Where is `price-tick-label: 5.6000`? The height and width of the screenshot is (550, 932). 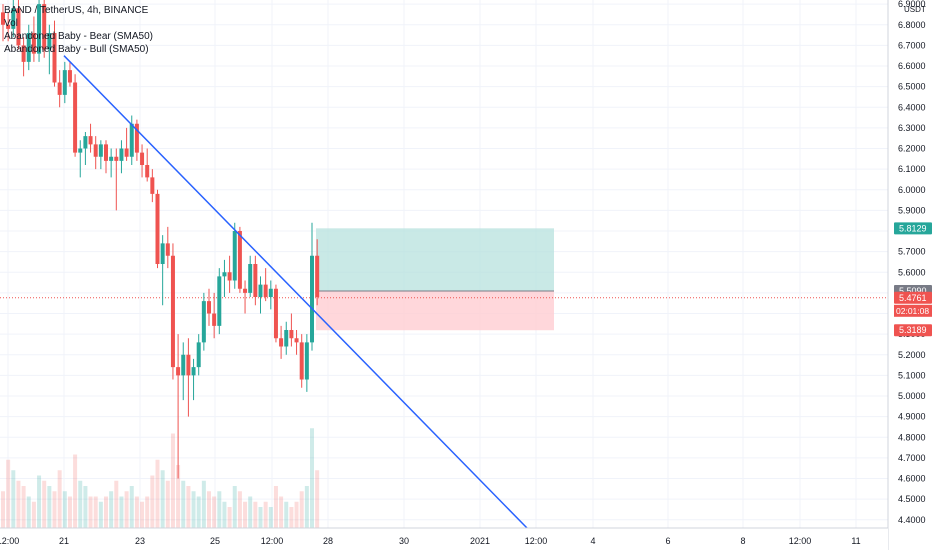
price-tick-label: 5.6000 is located at coordinates (912, 272).